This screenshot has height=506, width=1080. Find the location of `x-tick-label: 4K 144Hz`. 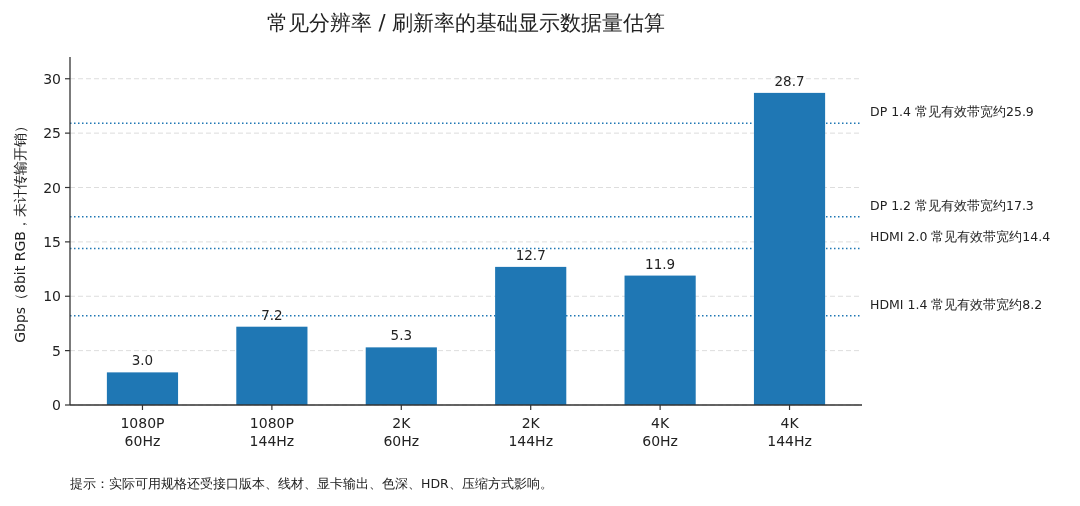

x-tick-label: 4K 144Hz is located at coordinates (789, 432).